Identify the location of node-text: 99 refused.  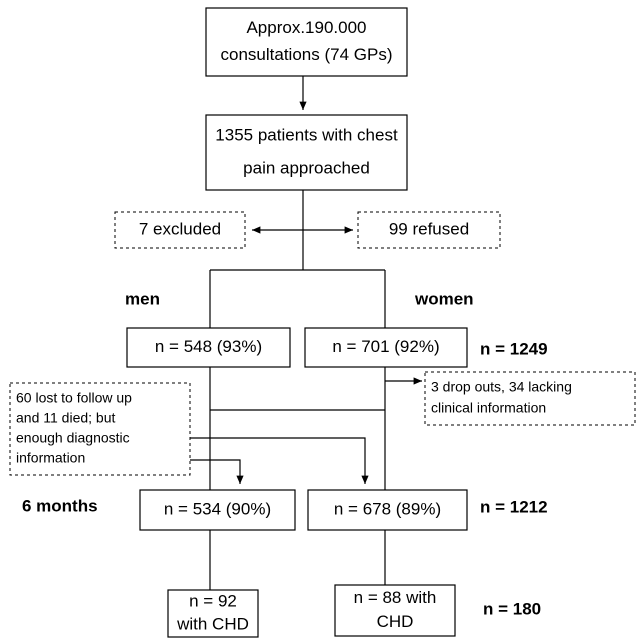
(429, 228).